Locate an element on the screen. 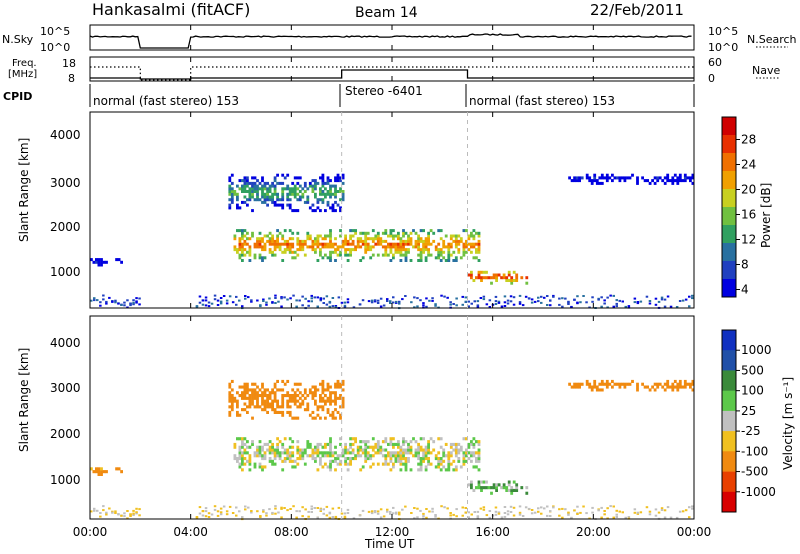 This screenshot has width=800, height=554. power-colorbar-swatch is located at coordinates (729, 144).